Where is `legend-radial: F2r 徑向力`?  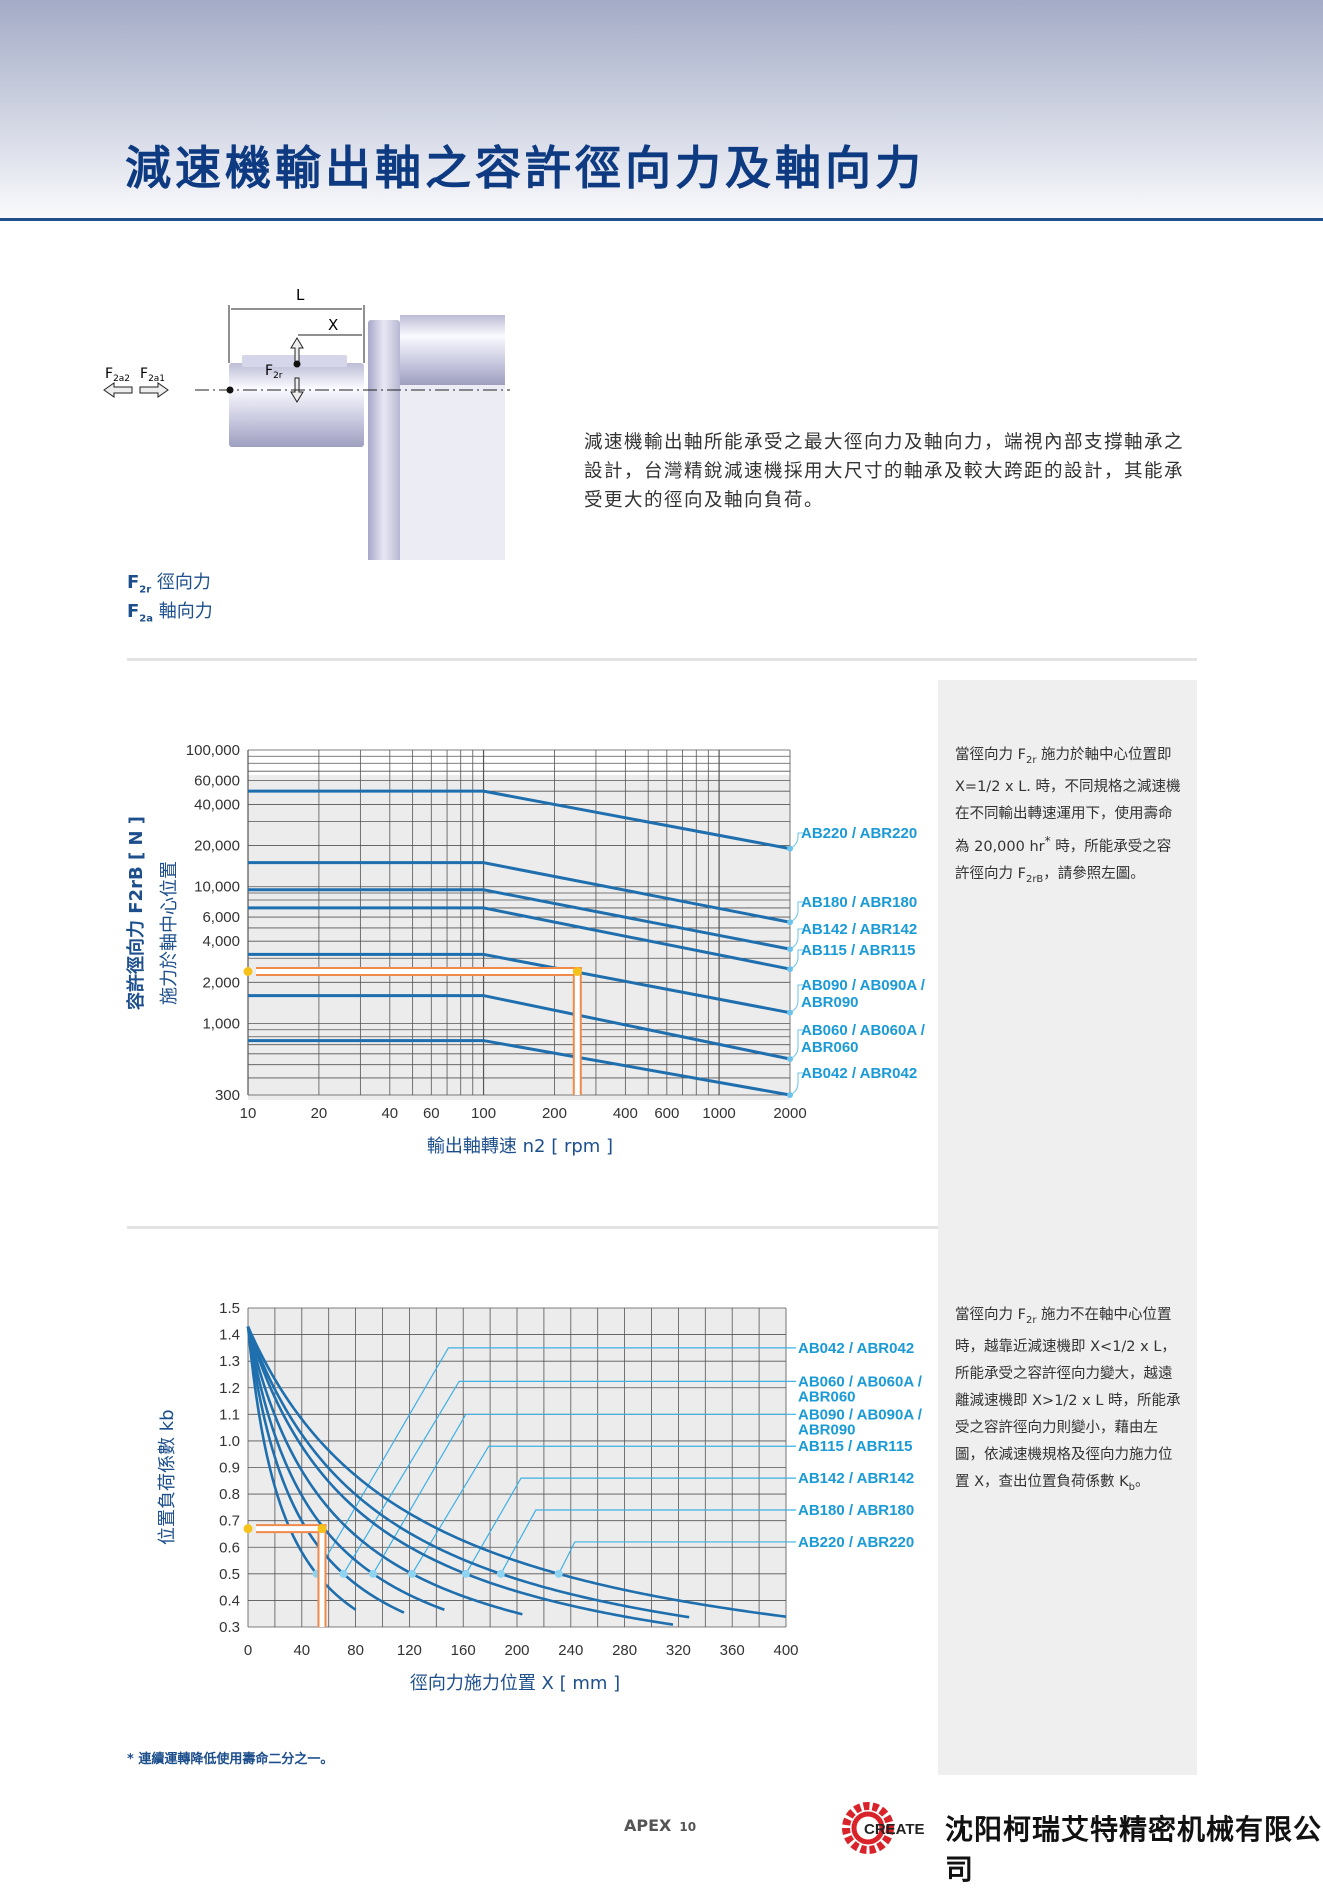
legend-radial: F2r 徑向力 is located at coordinates (169, 584).